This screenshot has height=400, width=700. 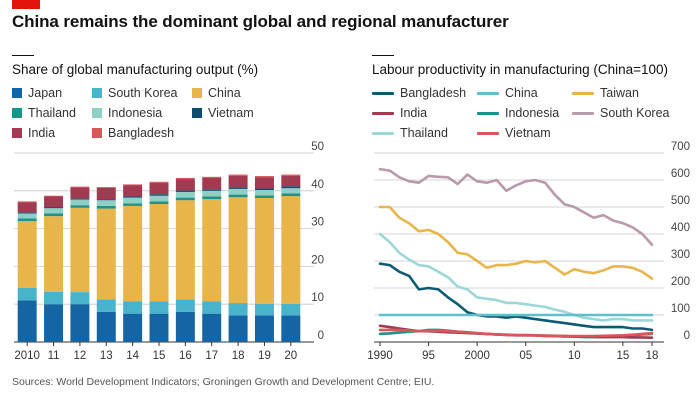 I want to click on y-tick-label: 600, so click(x=680, y=174).